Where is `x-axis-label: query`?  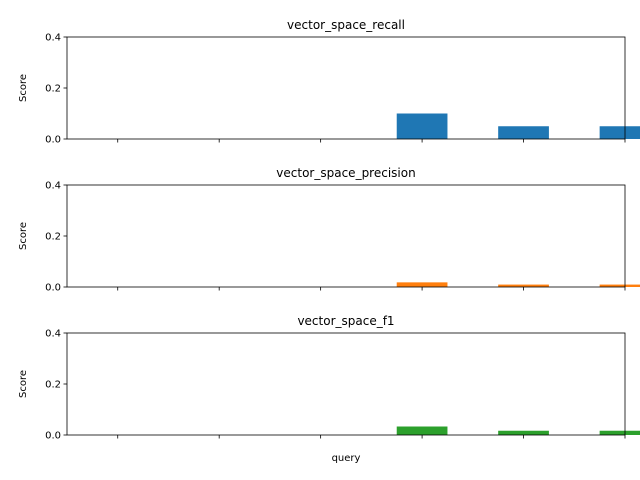 x-axis-label: query is located at coordinates (346, 458).